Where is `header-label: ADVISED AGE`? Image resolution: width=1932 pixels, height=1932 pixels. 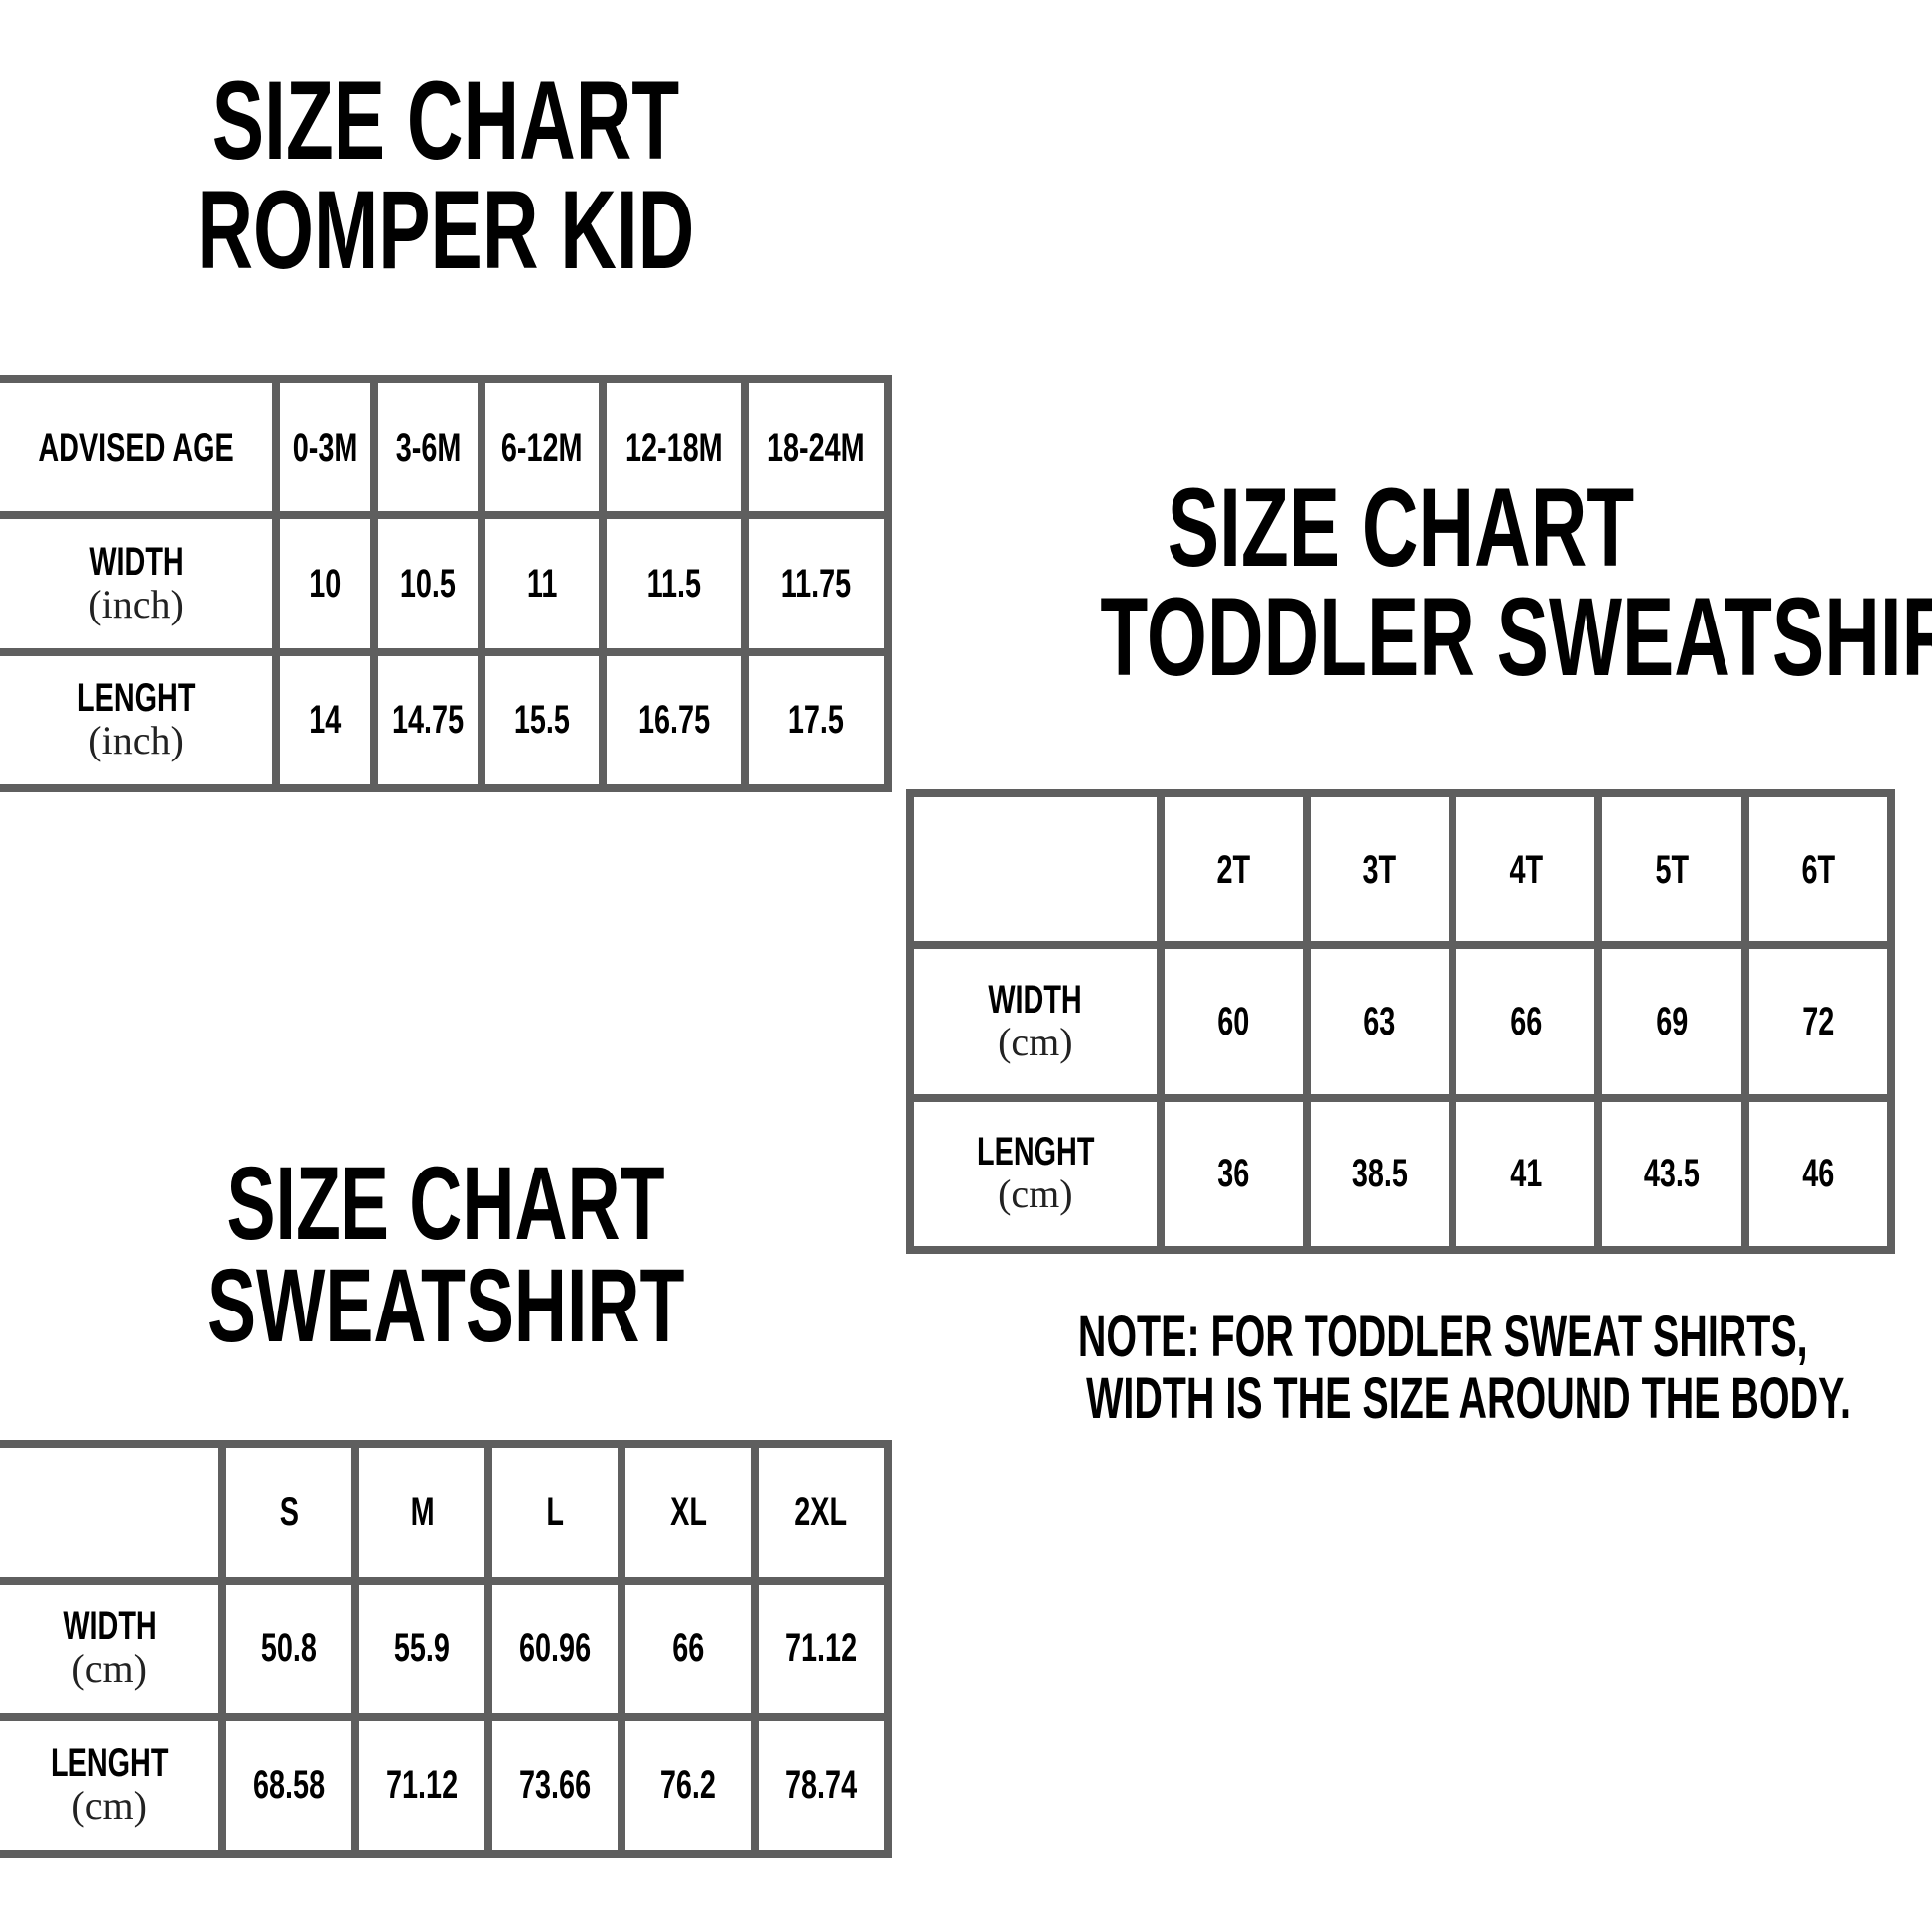 header-label: ADVISED AGE is located at coordinates (136, 448).